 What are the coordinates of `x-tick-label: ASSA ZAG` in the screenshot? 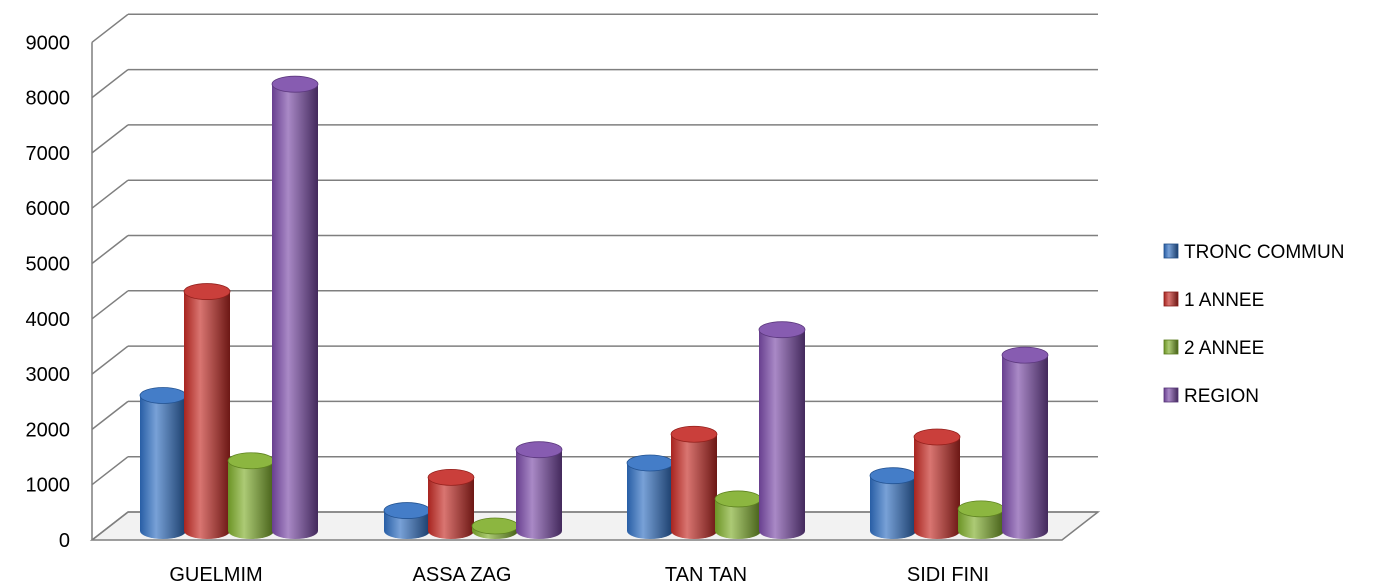 It's located at (462, 572).